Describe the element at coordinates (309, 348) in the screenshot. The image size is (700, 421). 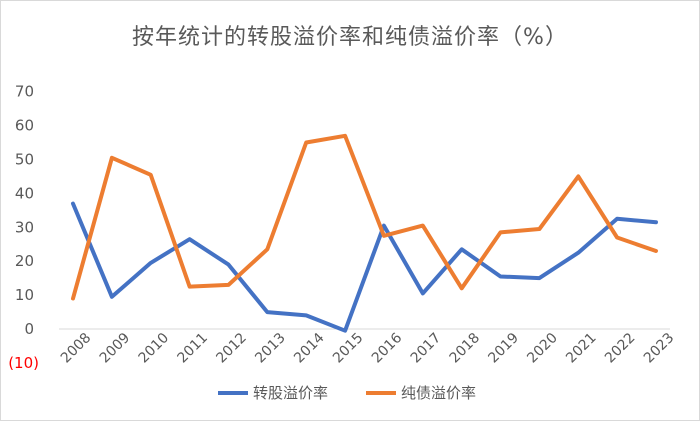
I see `x-tick-label: 2014` at that location.